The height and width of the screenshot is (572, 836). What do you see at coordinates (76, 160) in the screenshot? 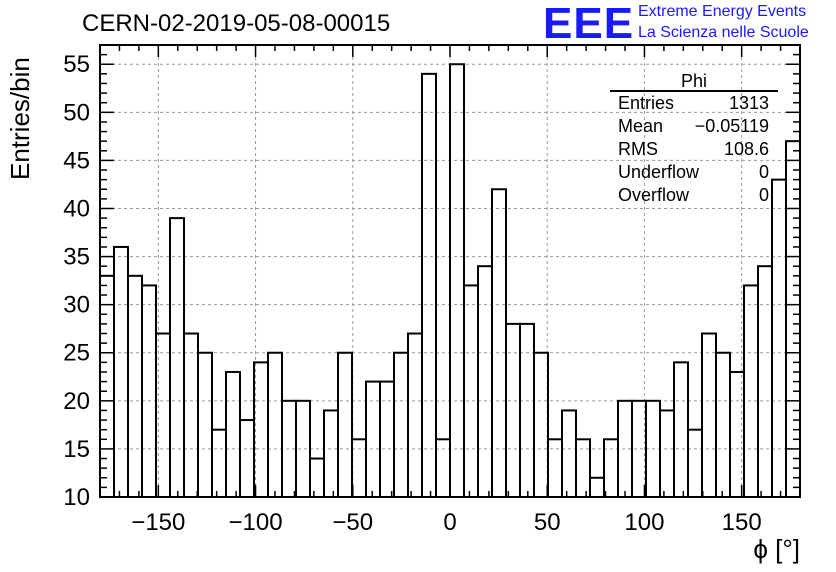
I see `y-tick-label: 45` at bounding box center [76, 160].